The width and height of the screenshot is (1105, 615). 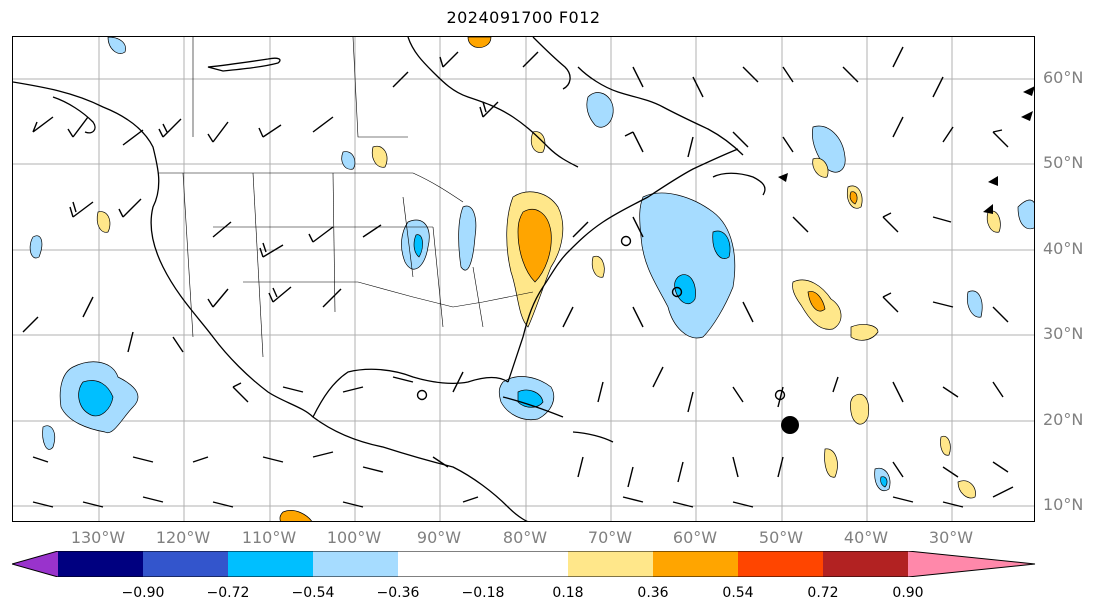 I want to click on lon-label-40w: 40°W, so click(x=866, y=537).